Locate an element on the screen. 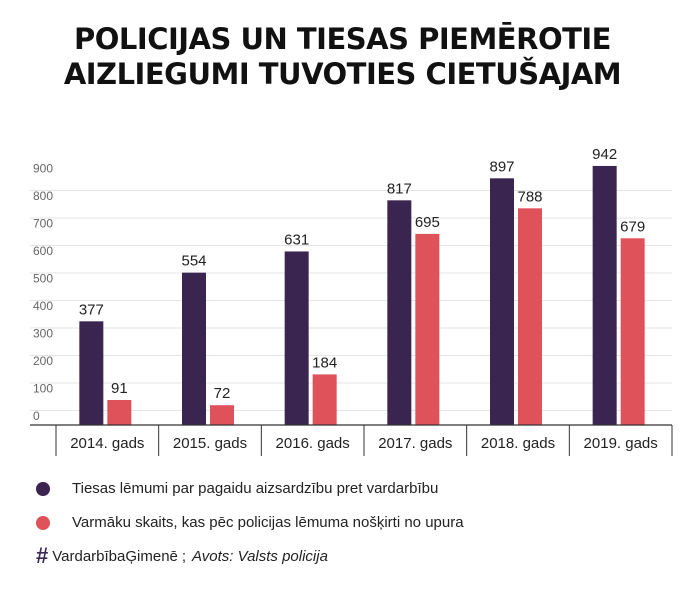 This screenshot has width=685, height=594. data-label: 91 is located at coordinates (119, 388).